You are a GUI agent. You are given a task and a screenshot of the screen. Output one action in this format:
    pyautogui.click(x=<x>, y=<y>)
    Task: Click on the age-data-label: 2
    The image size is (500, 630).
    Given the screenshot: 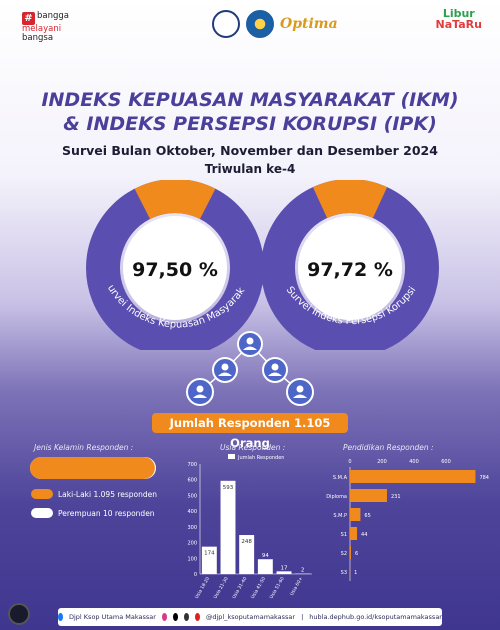 What is the action you would take?
    pyautogui.click(x=303, y=571)
    